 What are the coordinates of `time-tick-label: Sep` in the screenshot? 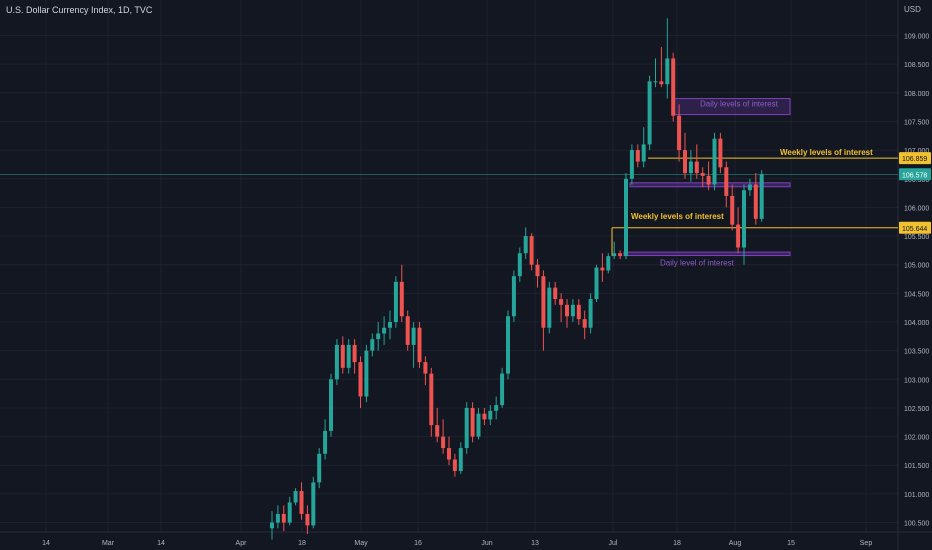 It's located at (866, 543).